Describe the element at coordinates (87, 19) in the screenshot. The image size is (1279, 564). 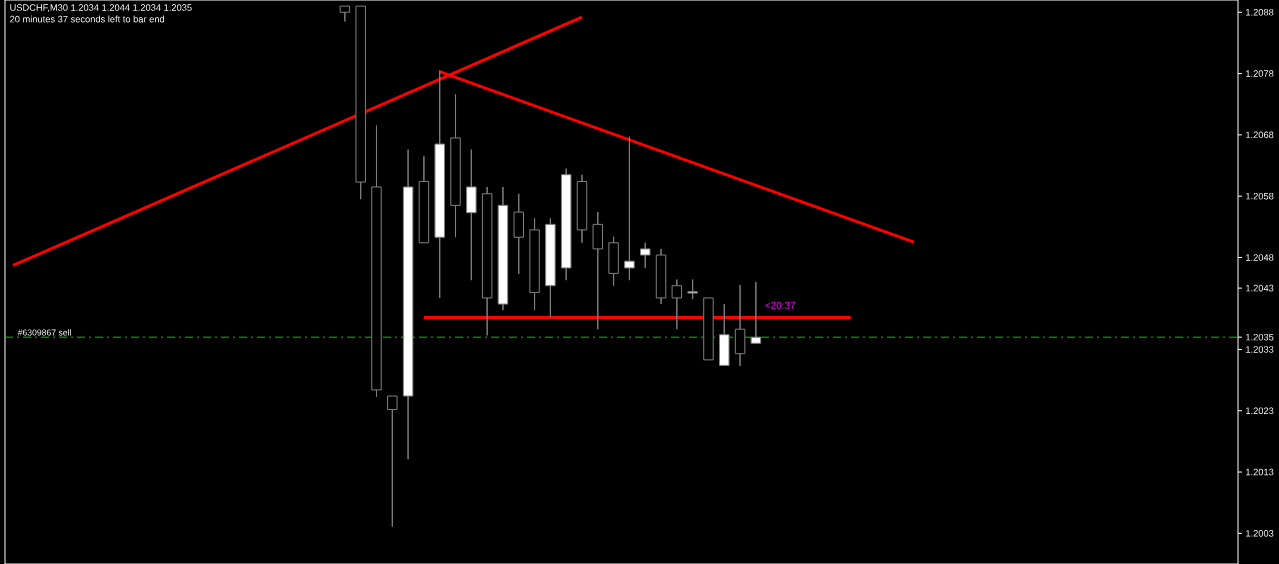
I see `text: 20 minutes 37 seconds left to bar end` at that location.